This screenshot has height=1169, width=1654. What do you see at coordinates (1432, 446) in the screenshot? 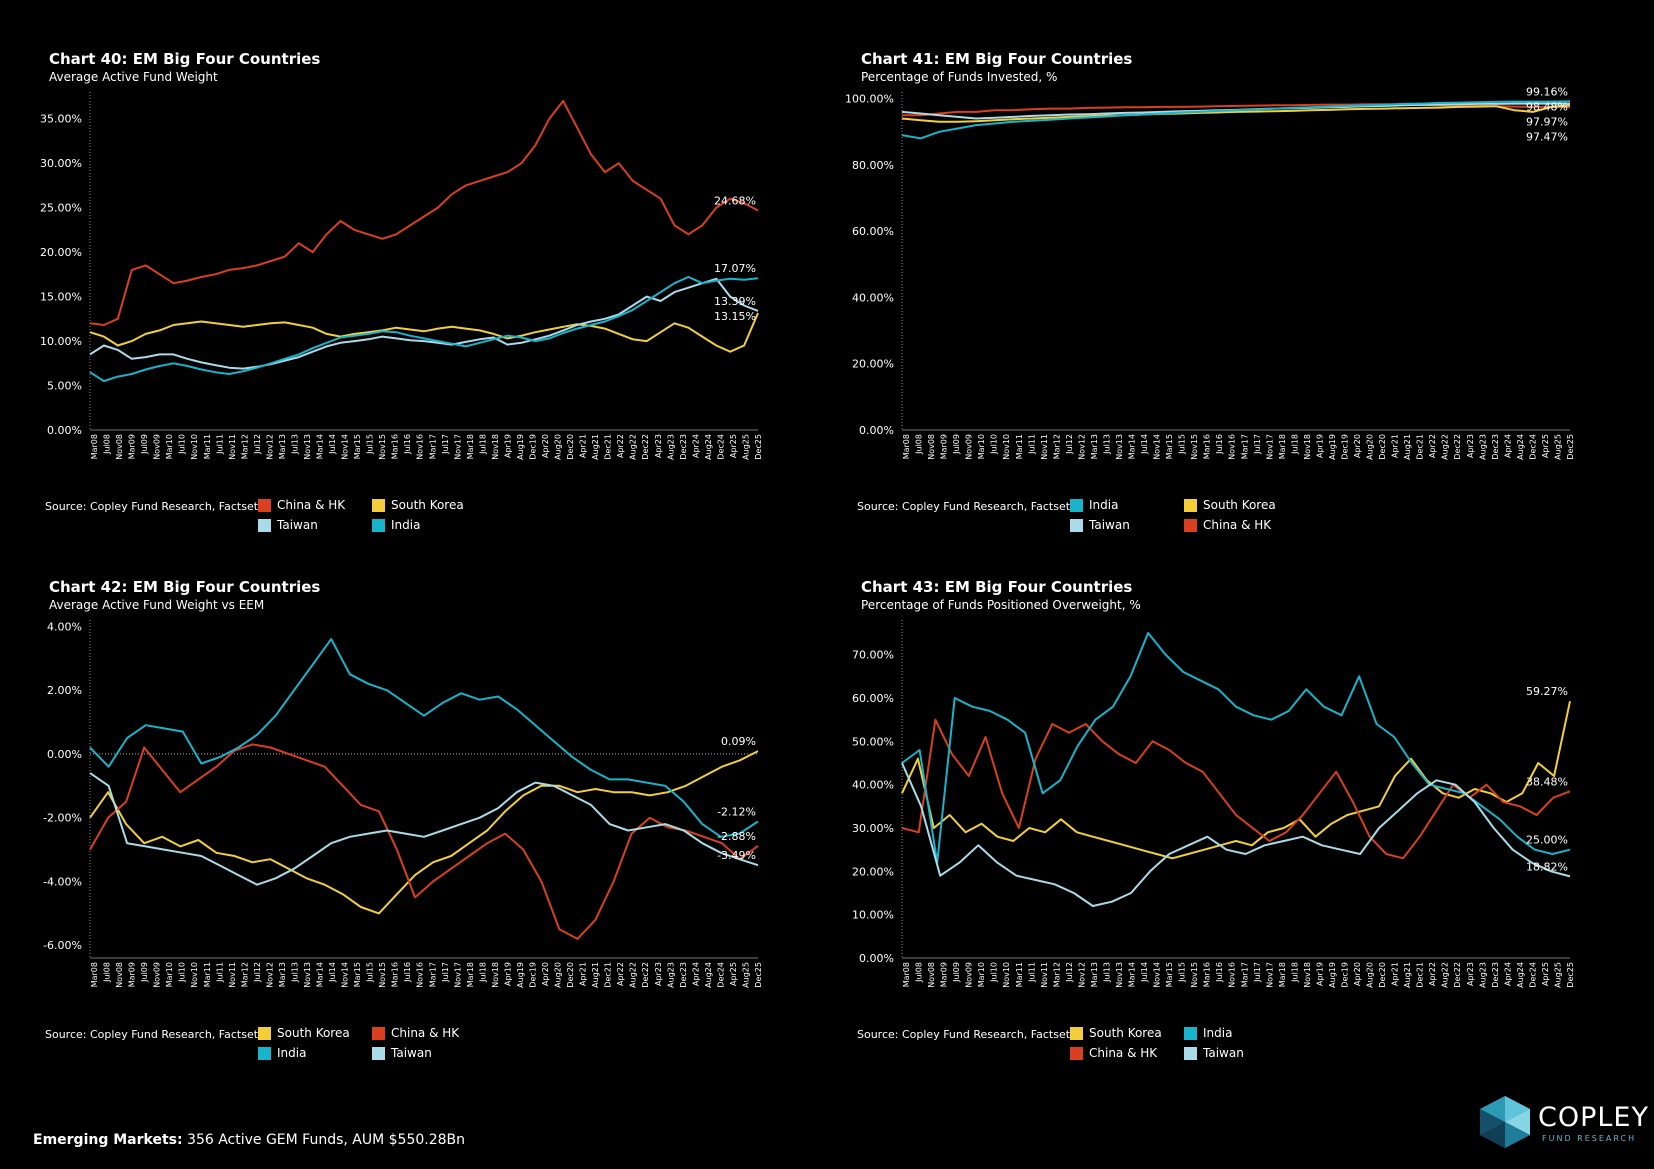
I see `x-tick-label: Apr22` at bounding box center [1432, 446].